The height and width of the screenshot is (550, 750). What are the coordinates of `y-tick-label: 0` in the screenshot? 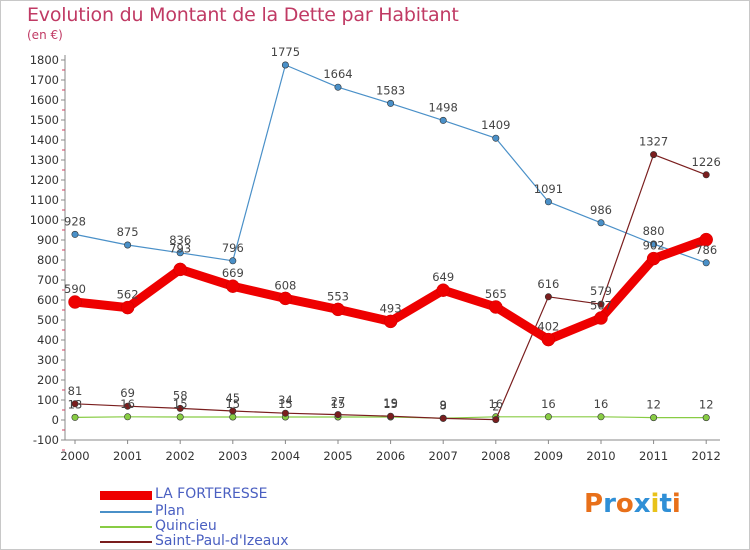 It's located at (55, 420).